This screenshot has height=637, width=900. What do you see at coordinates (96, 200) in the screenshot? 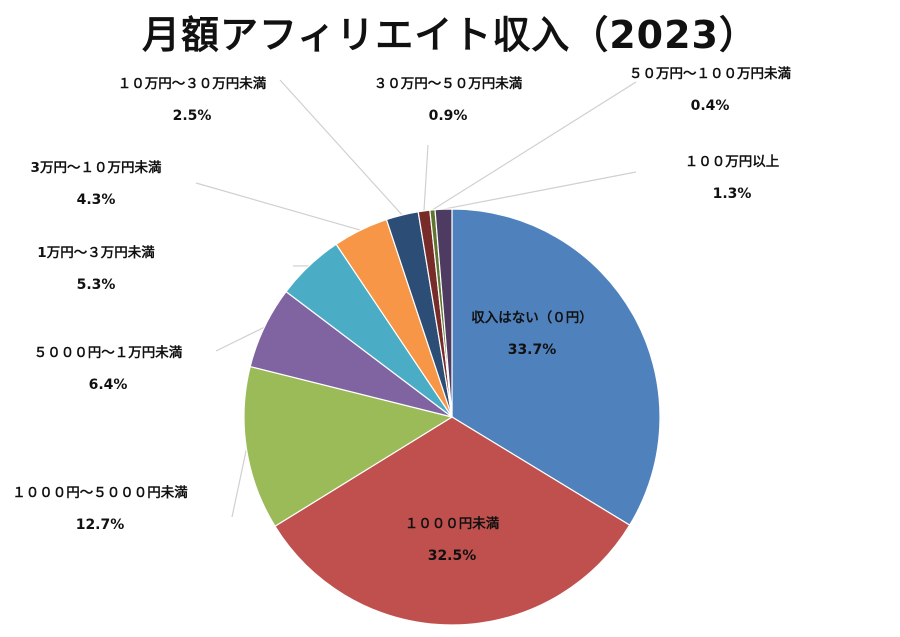
I see `slice-percent: 4.3%` at bounding box center [96, 200].